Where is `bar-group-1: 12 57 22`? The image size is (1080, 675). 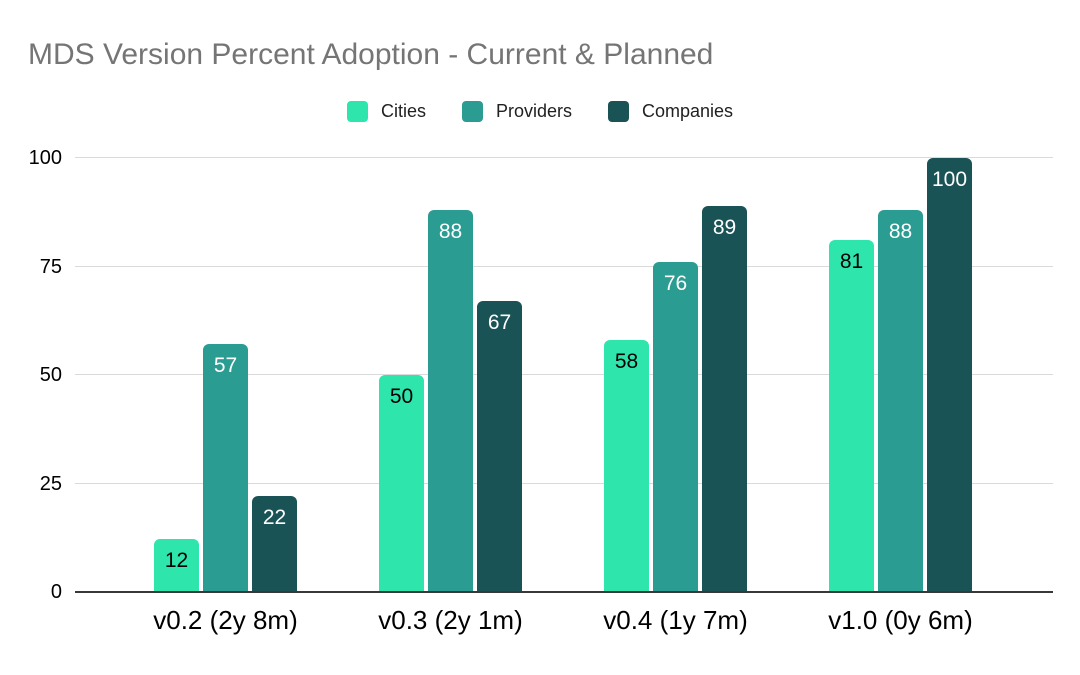
bar-group-1: 12 57 22 is located at coordinates (225, 374).